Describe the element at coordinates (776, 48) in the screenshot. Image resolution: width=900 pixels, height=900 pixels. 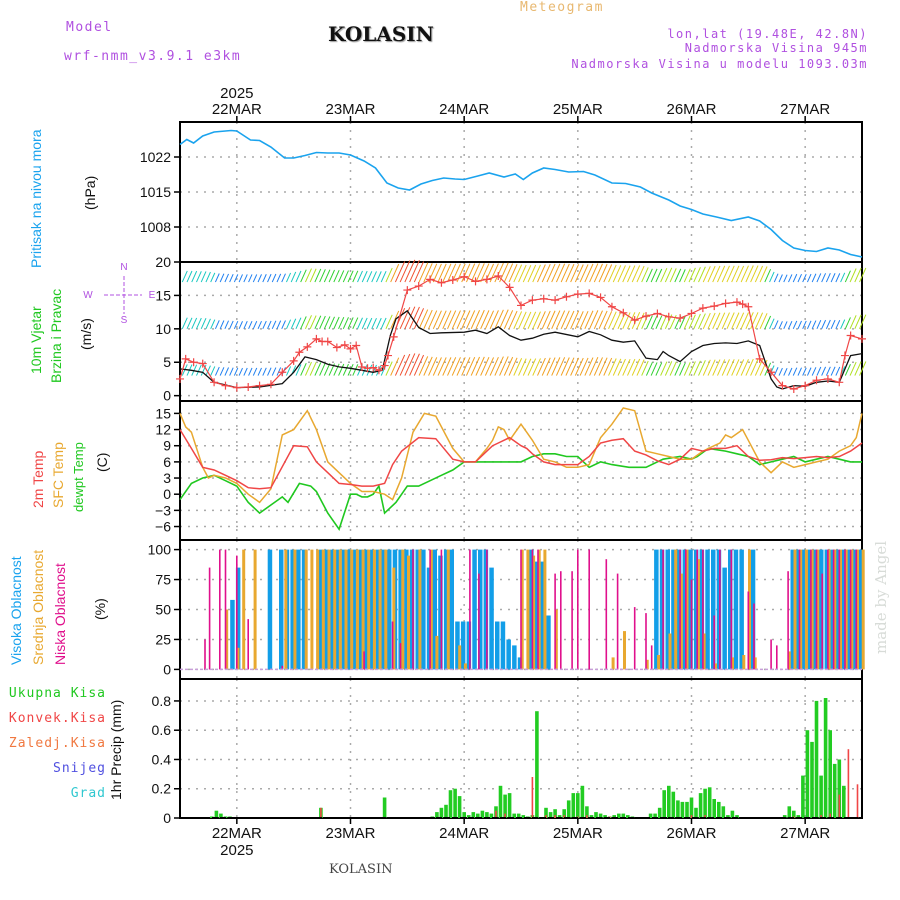
I see `elevation-text: Nadmorska Visina 945m` at that location.